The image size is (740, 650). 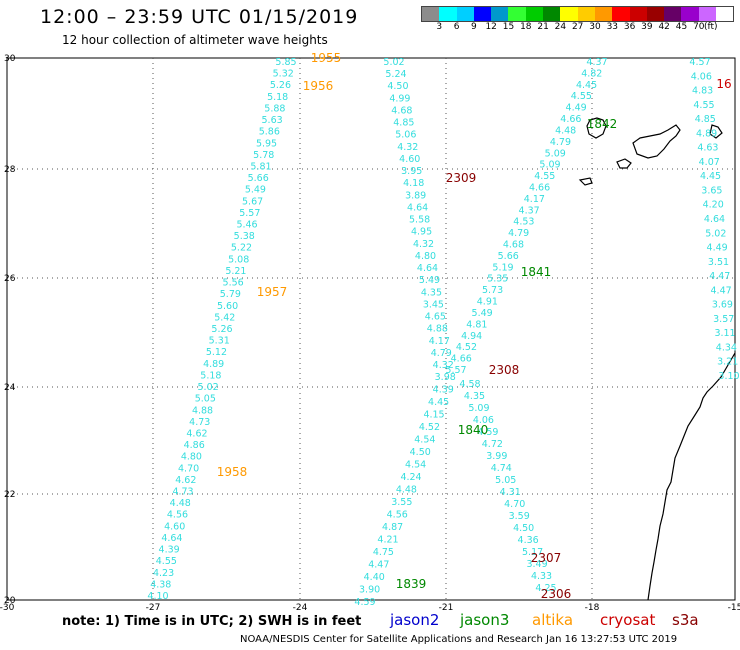 What do you see at coordinates (536, 272) in the screenshot?
I see `pass-time-label: 1841` at bounding box center [536, 272].